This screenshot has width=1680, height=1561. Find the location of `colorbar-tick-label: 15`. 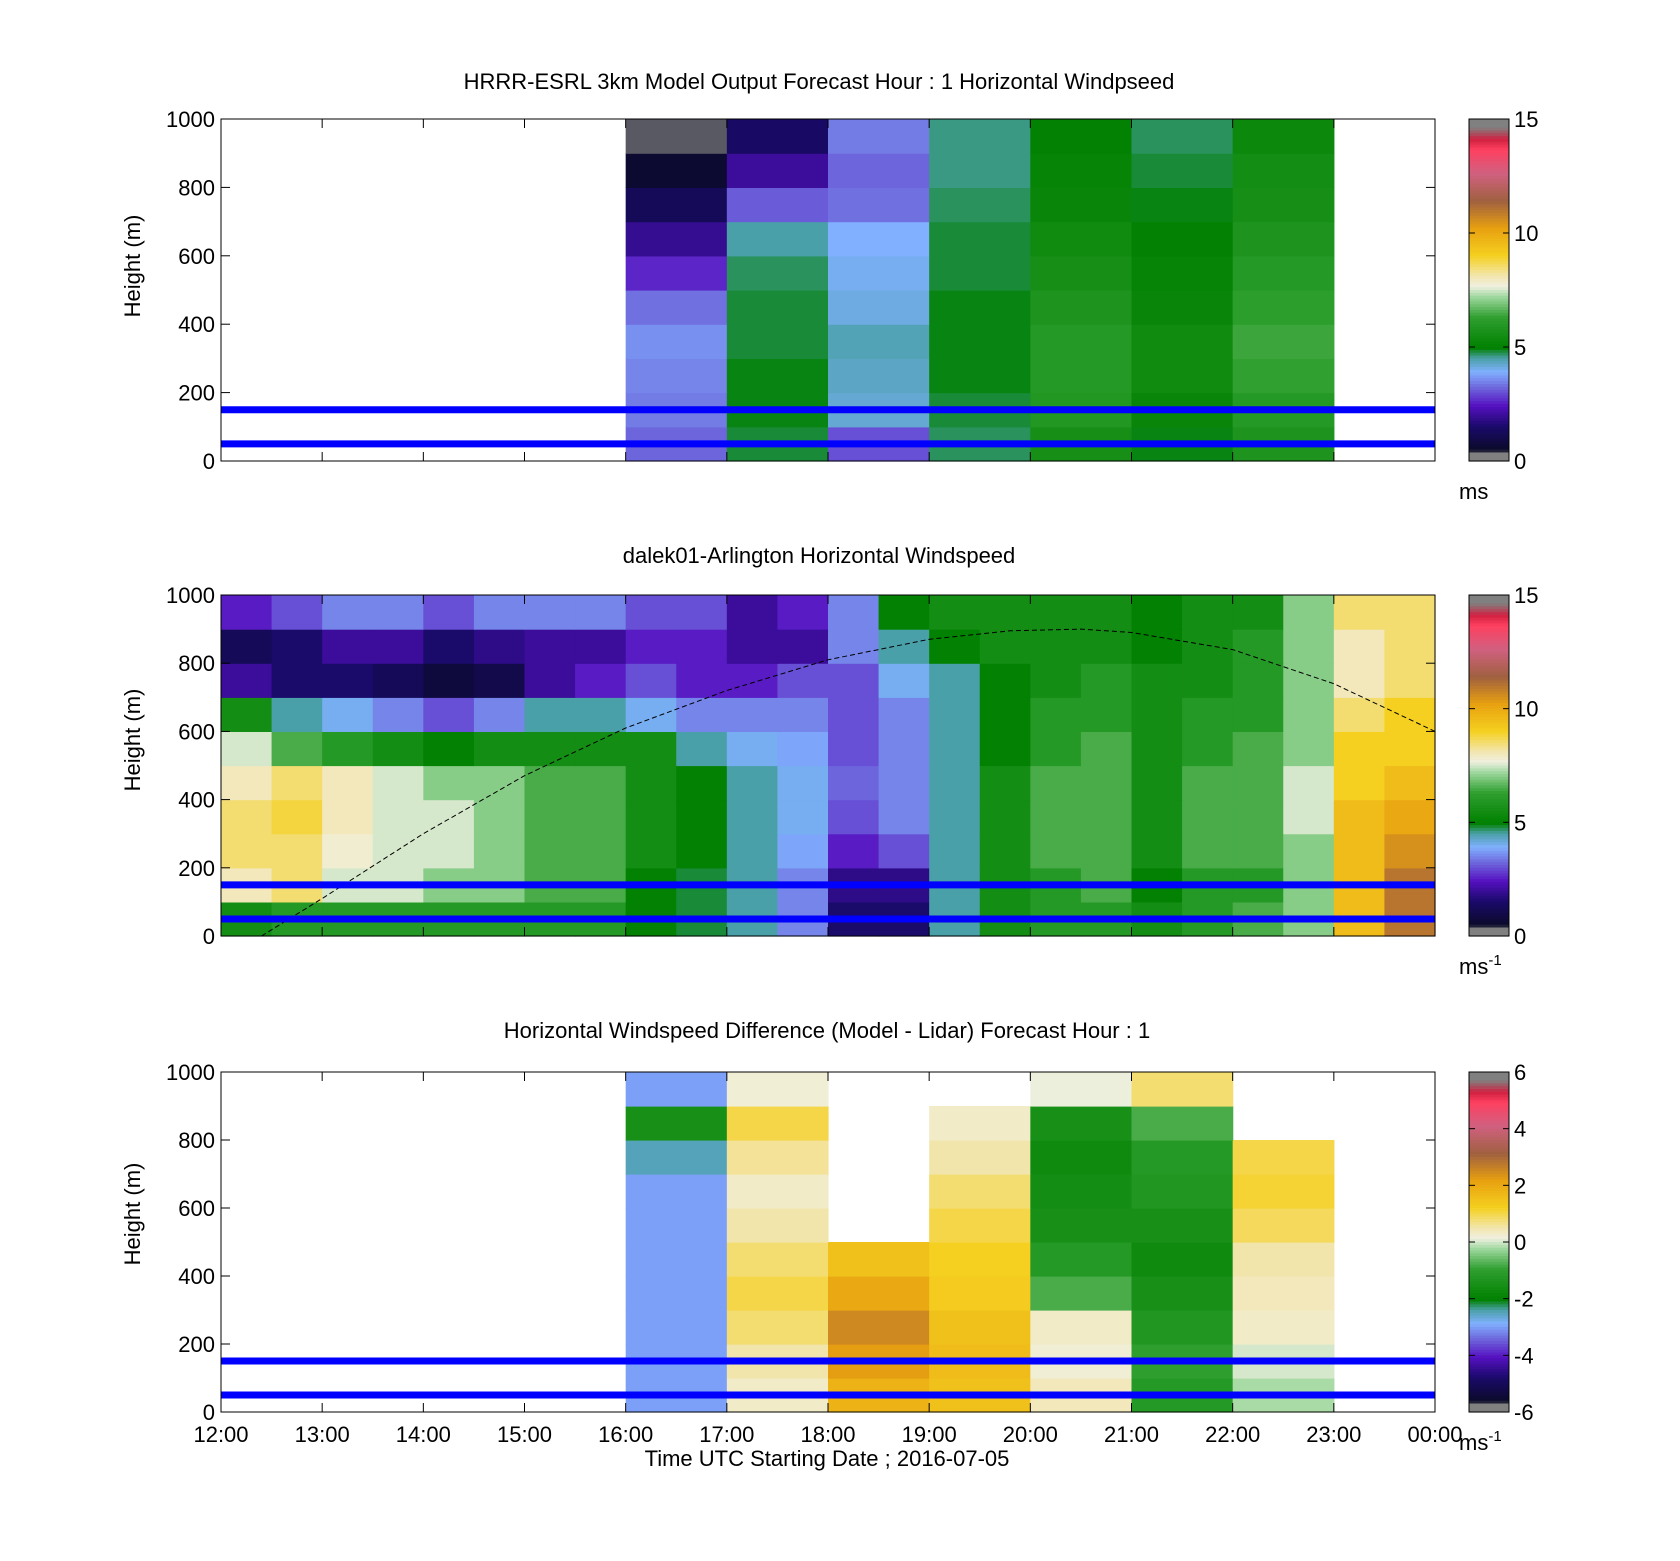

colorbar-tick-label: 15 is located at coordinates (1526, 595).